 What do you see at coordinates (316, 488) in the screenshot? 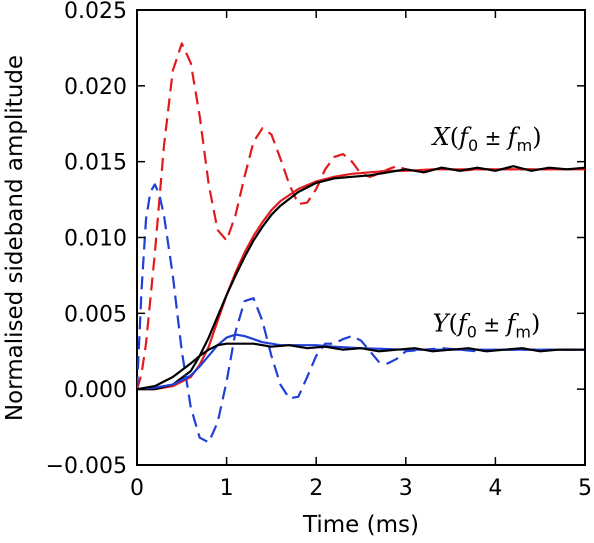
I see `x-tick-label: 2` at bounding box center [316, 488].